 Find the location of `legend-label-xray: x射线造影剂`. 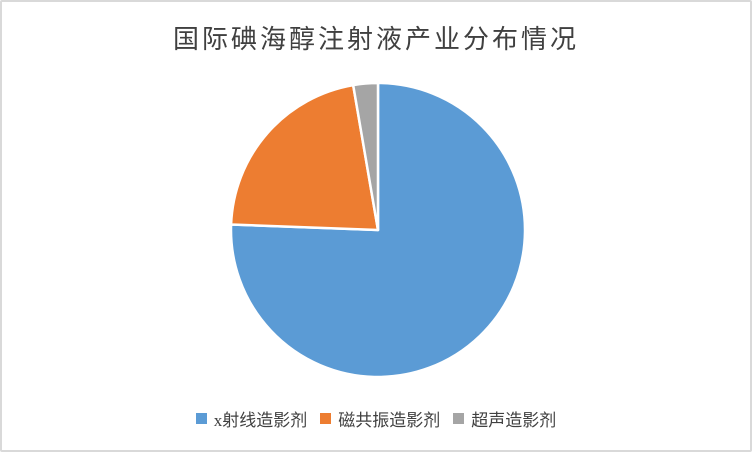

legend-label-xray: x射线造影剂 is located at coordinates (260, 420).